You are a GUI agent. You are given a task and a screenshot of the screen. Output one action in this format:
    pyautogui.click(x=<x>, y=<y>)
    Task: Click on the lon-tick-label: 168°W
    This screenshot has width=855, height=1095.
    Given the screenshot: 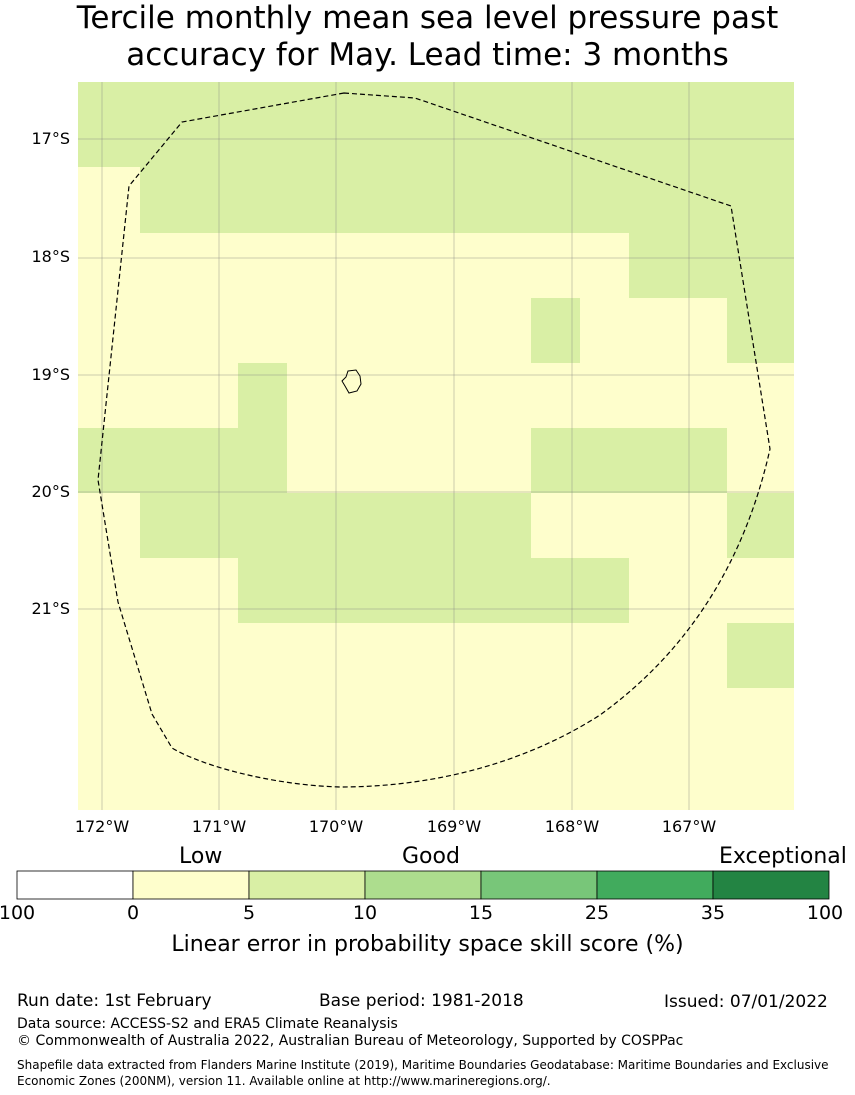 What is the action you would take?
    pyautogui.click(x=572, y=826)
    